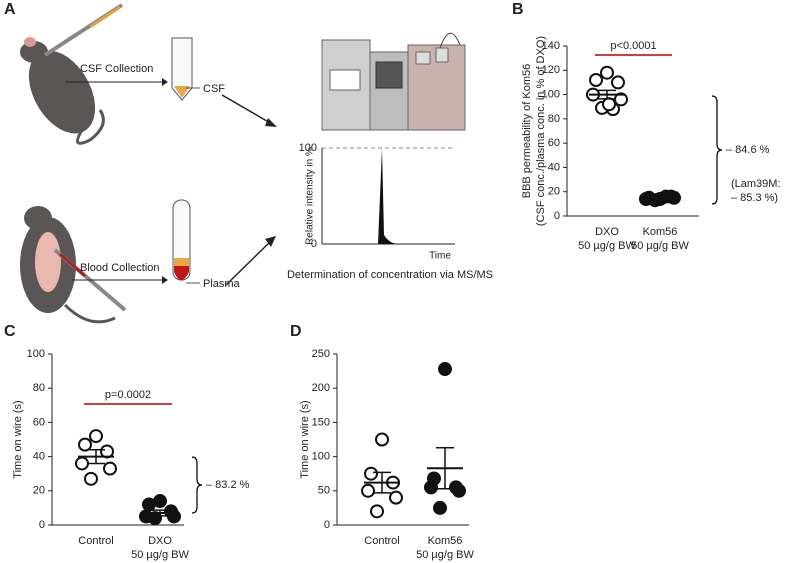 The image size is (787, 563). Describe the element at coordinates (633, 46) in the screenshot. I see `p-value: p<0.0001` at that location.